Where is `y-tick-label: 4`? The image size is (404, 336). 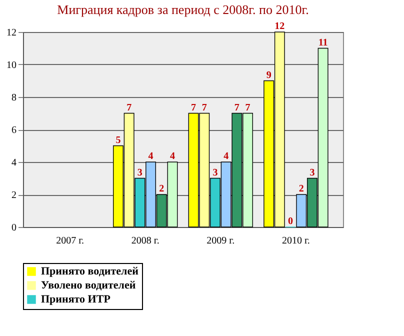
y-tick-label: 4 is located at coordinates (14, 163).